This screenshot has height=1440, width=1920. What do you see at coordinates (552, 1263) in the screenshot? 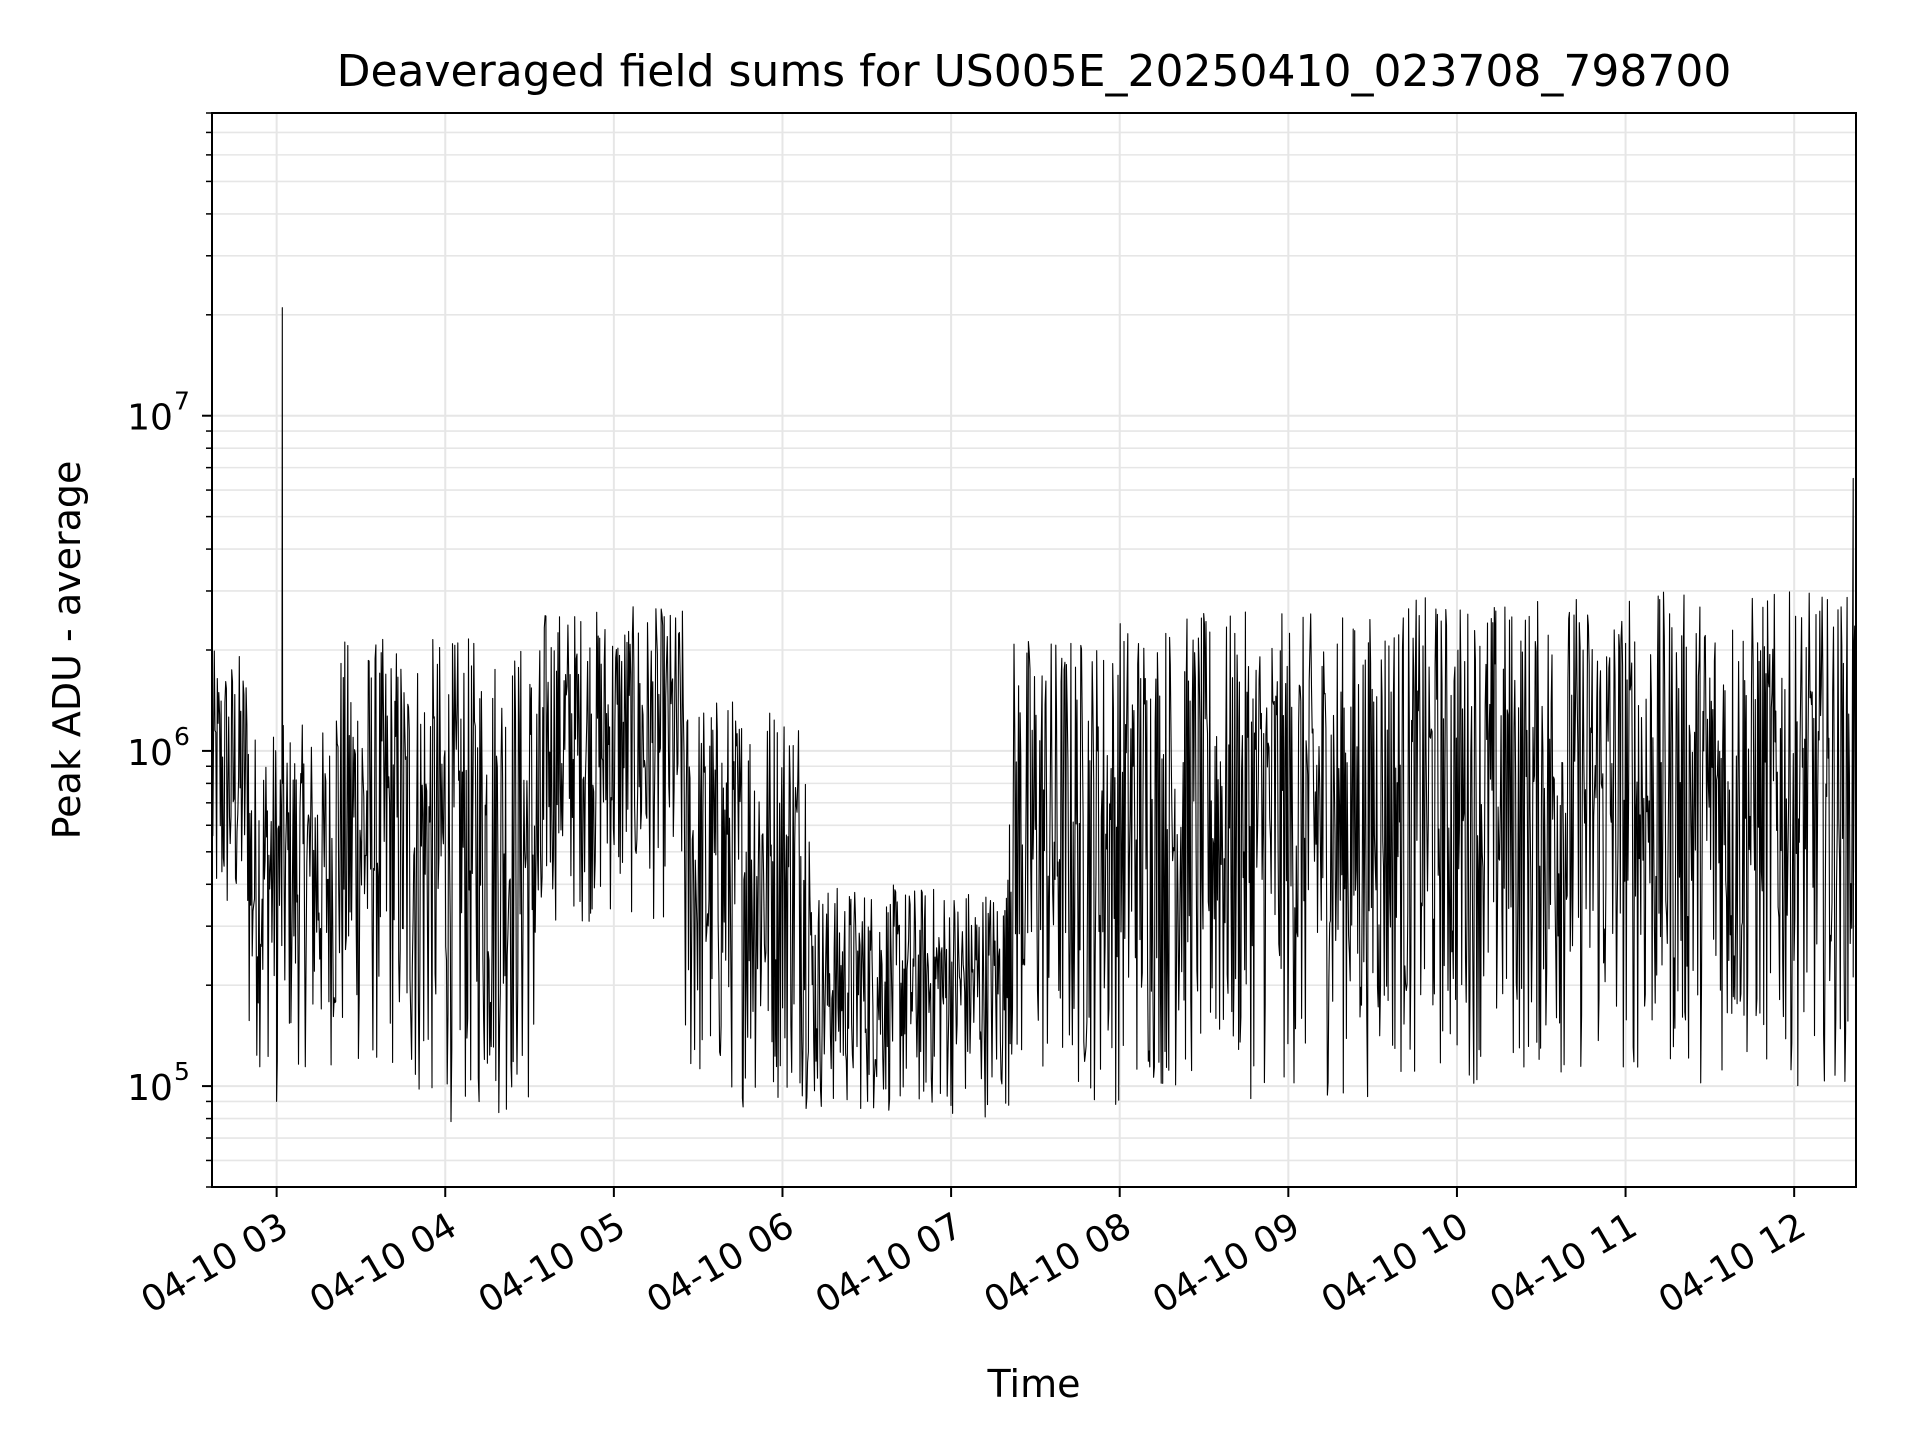
I see `x-tick-label: 04-10 05` at bounding box center [552, 1263].